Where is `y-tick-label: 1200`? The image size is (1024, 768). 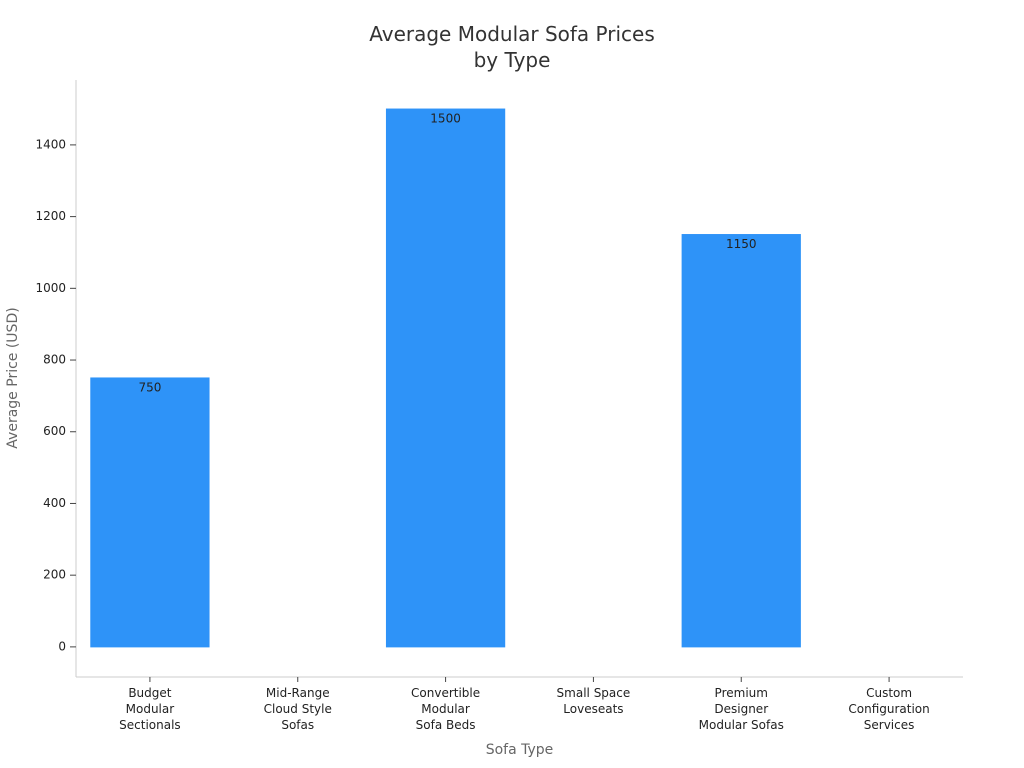 y-tick-label: 1200 is located at coordinates (50, 216).